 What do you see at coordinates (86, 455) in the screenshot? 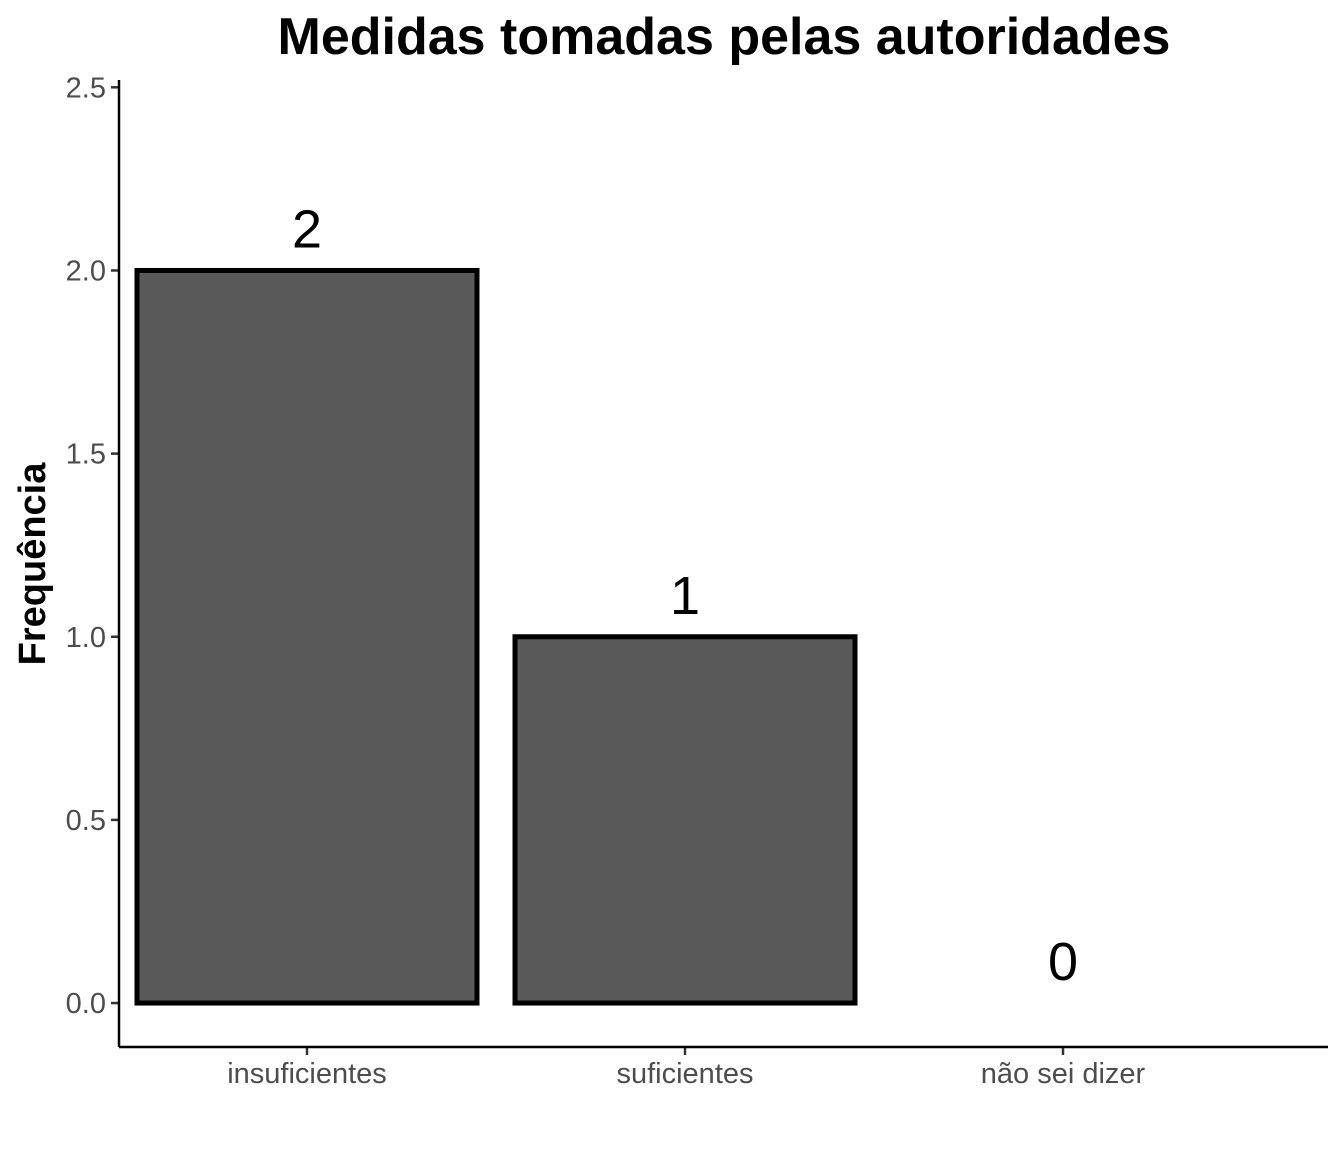
I see `y-tick-label-3: 1.5` at bounding box center [86, 455].